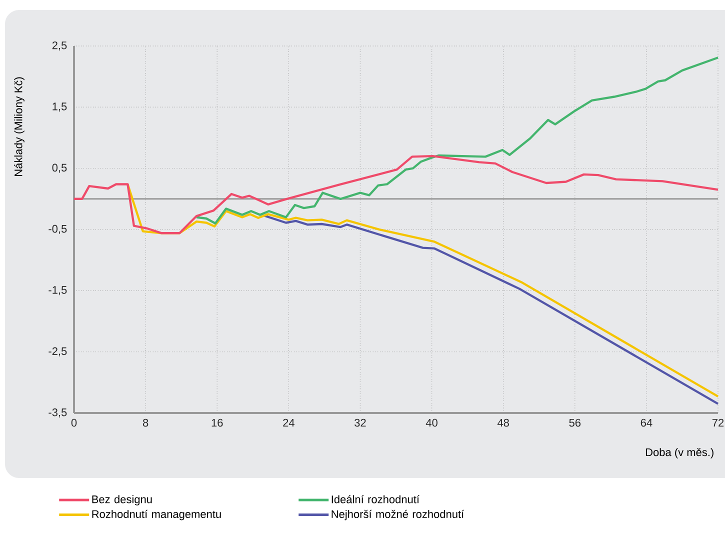 The height and width of the screenshot is (537, 725). What do you see at coordinates (156, 515) in the screenshot?
I see `legend-label: Rozhodnutí managementu` at bounding box center [156, 515].